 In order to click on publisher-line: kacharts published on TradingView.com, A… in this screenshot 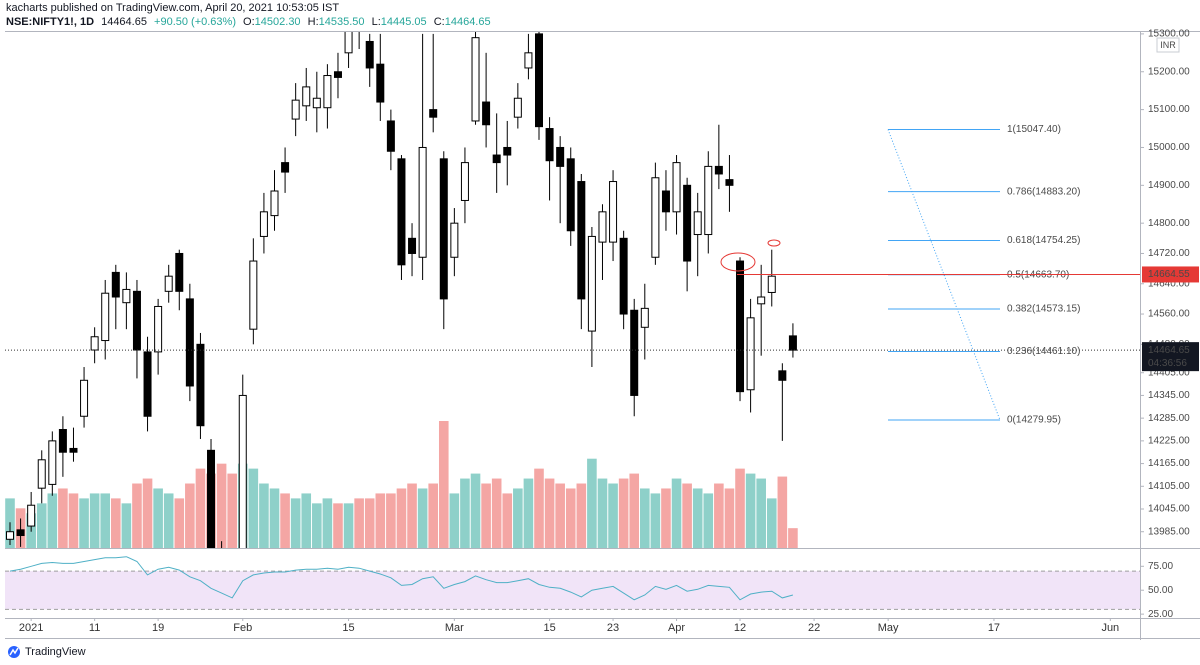, I will do `click(172, 8)`.